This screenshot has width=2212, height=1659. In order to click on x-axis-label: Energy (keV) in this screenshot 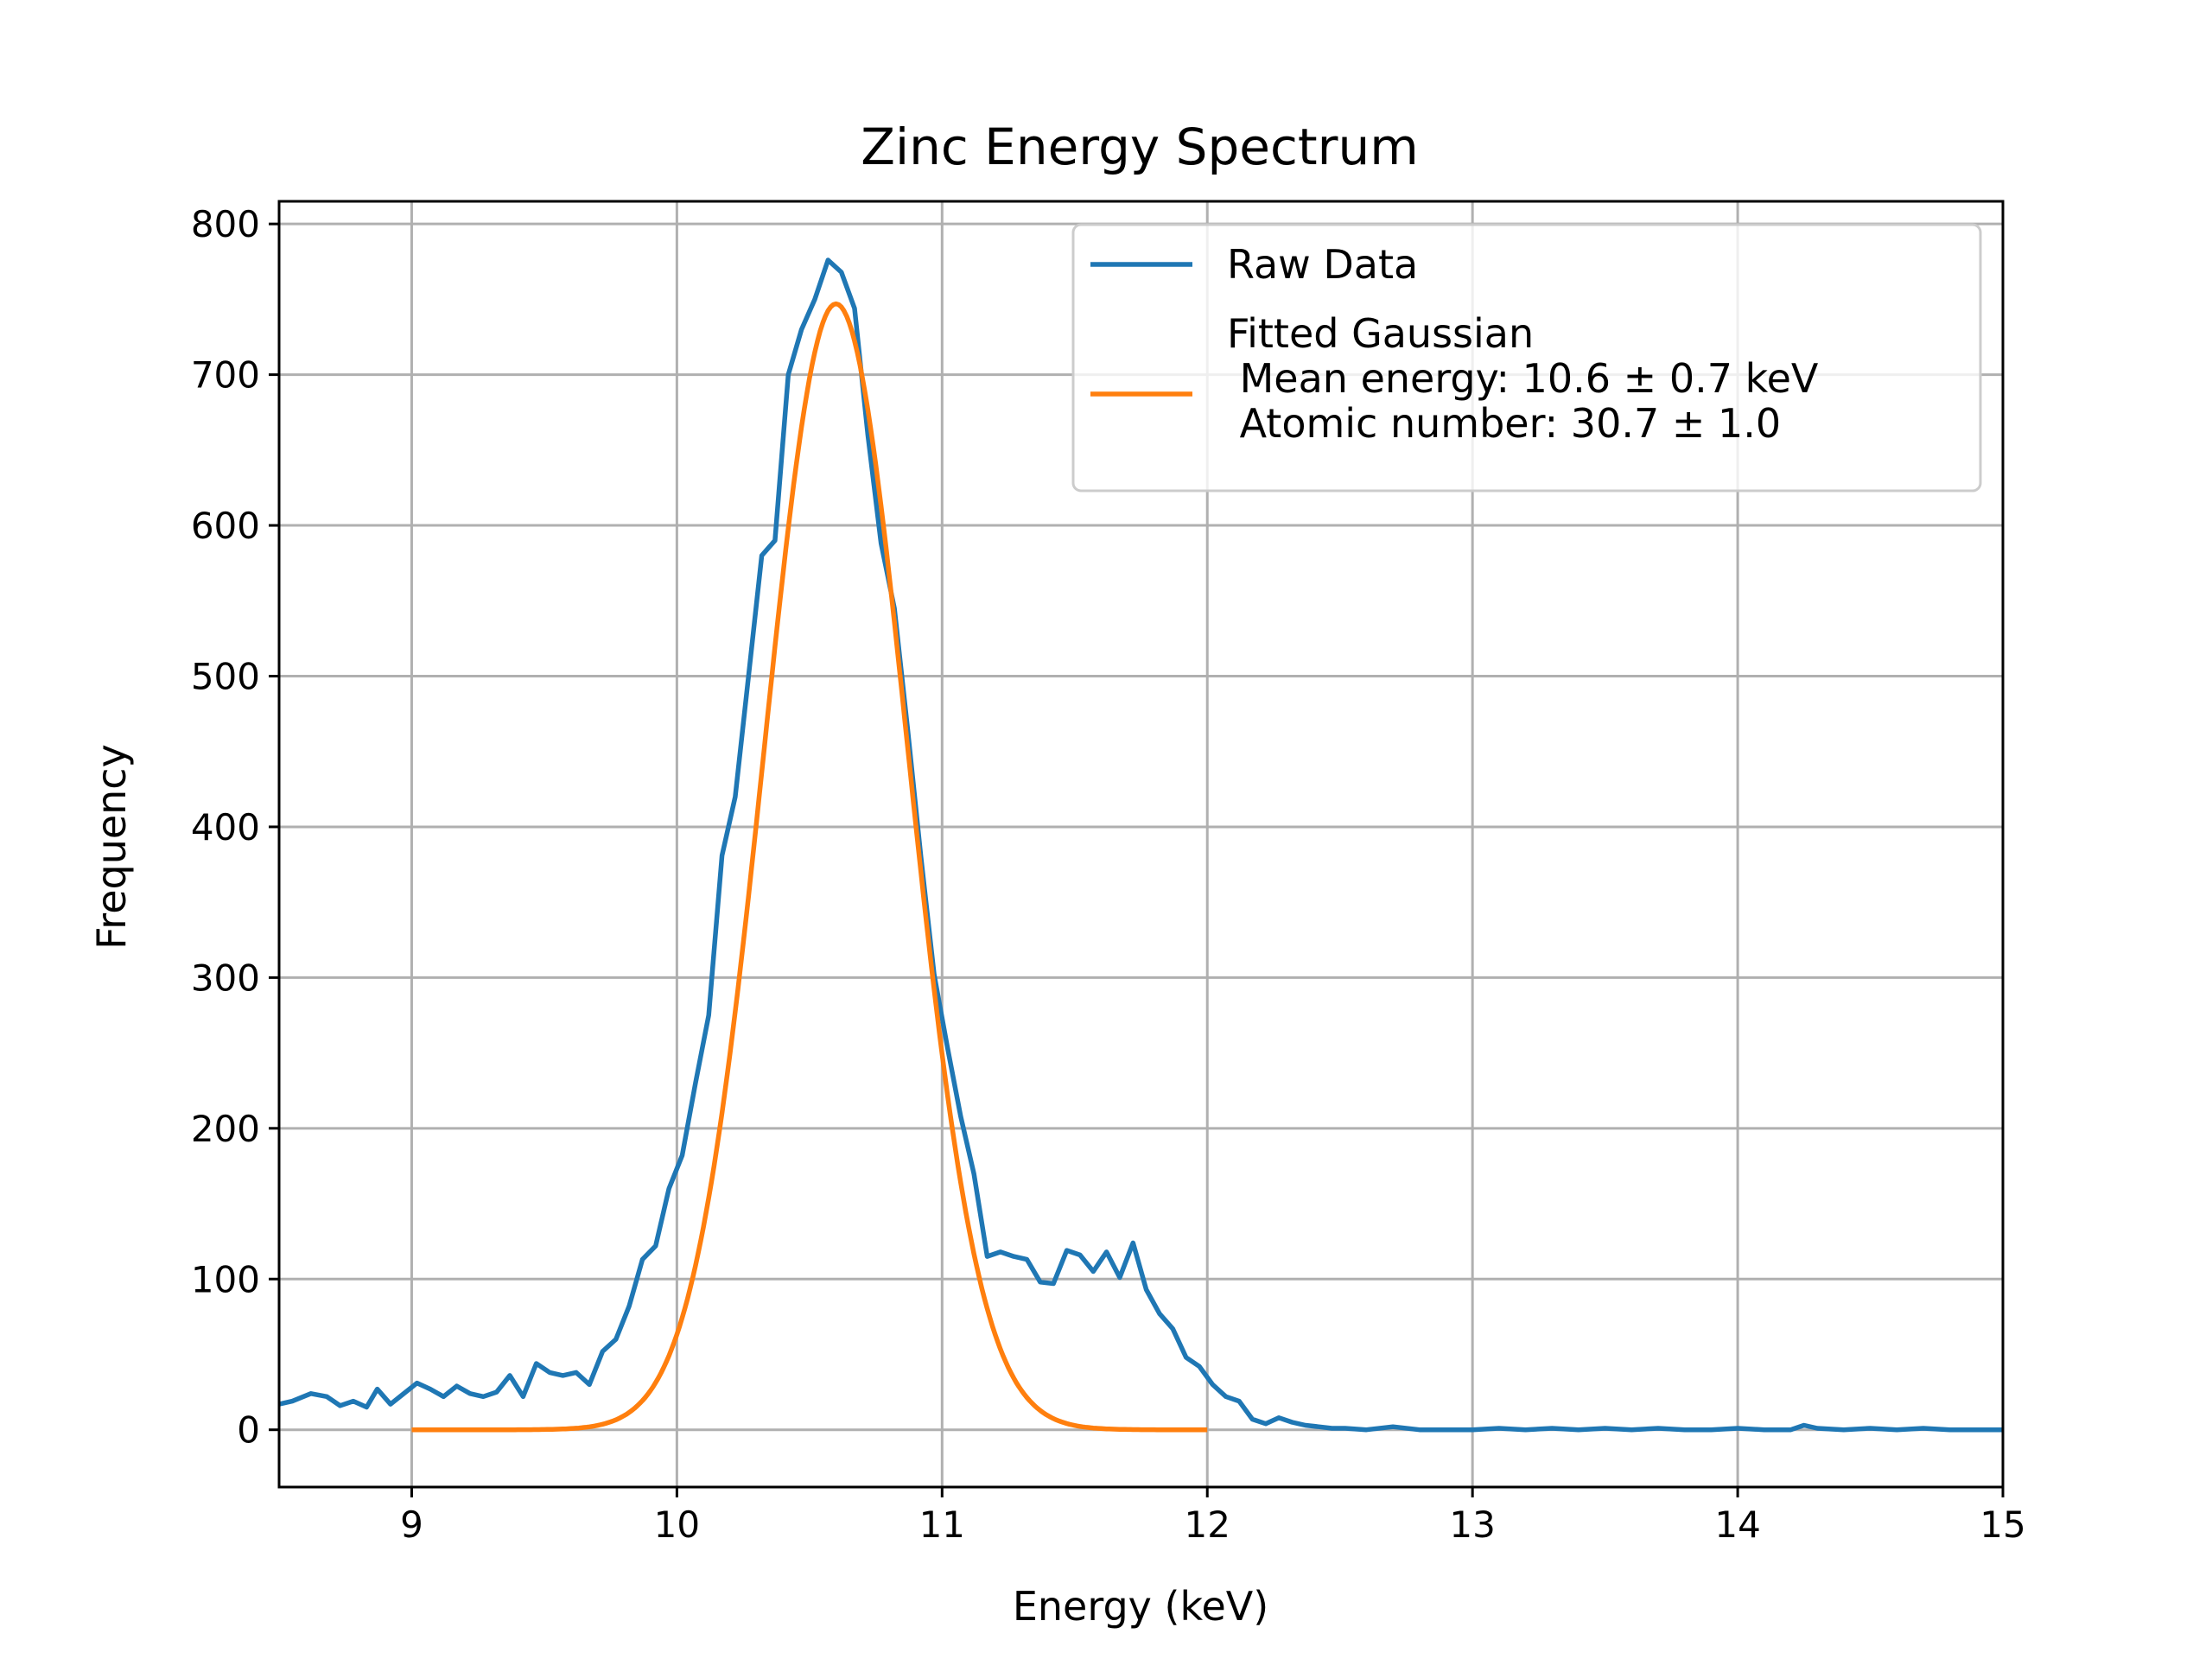, I will do `click(1140, 1606)`.